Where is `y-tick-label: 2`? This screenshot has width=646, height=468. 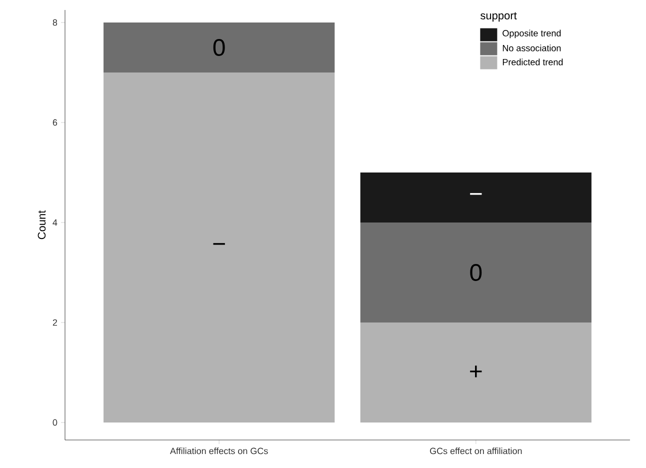
y-tick-label: 2 is located at coordinates (55, 322).